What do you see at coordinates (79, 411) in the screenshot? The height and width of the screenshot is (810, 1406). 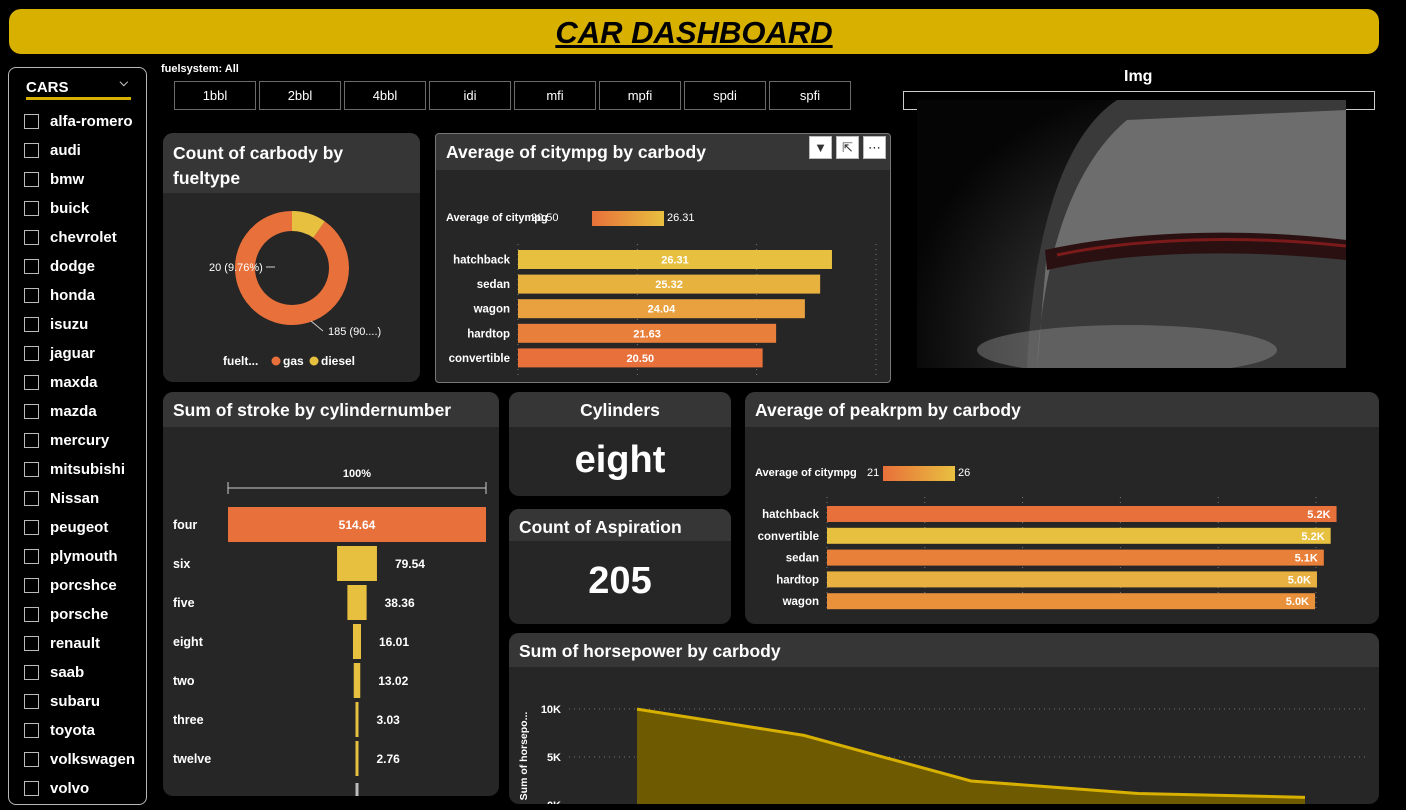 I see `slicer-item: mazda` at bounding box center [79, 411].